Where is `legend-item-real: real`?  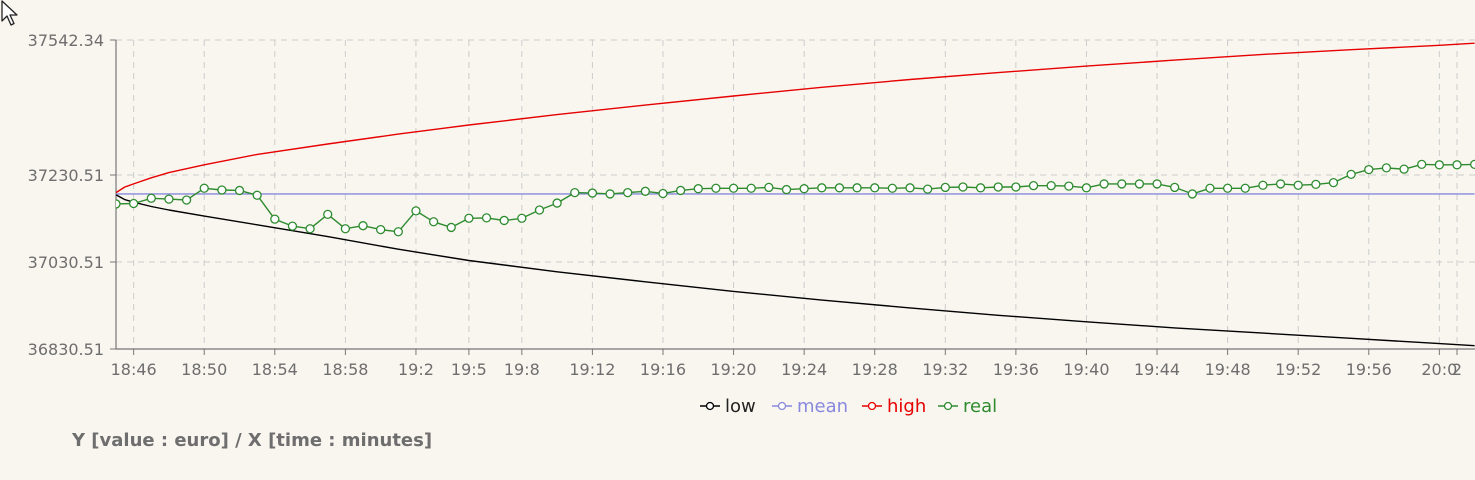 legend-item-real: real is located at coordinates (967, 406).